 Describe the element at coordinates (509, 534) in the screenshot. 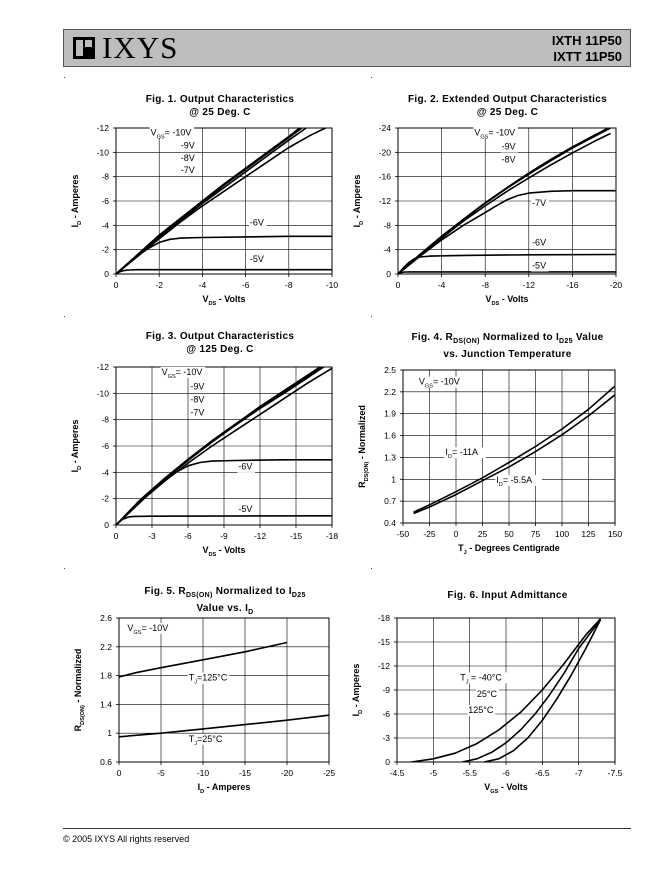

I see `x-tick-label: 50` at that location.